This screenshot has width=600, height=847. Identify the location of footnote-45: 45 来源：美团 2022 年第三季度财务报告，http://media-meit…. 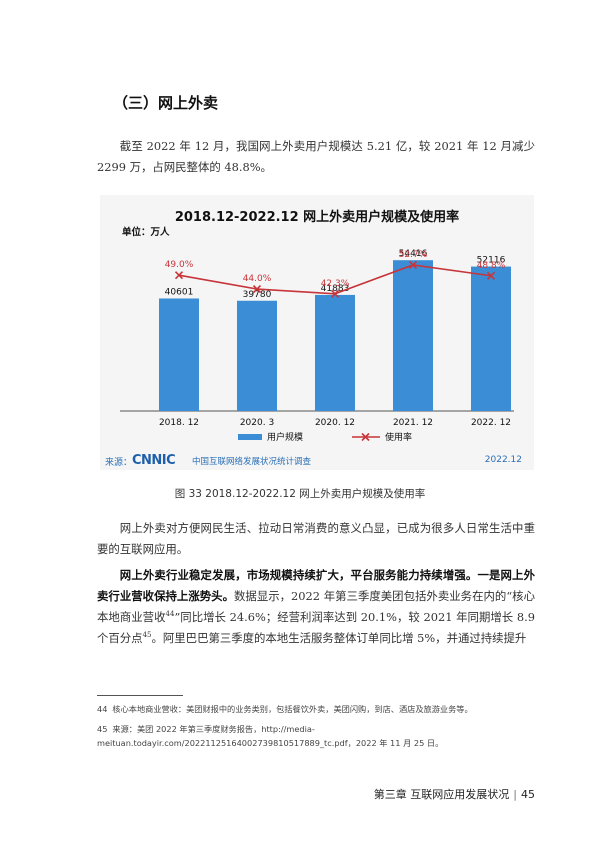
(317, 736).